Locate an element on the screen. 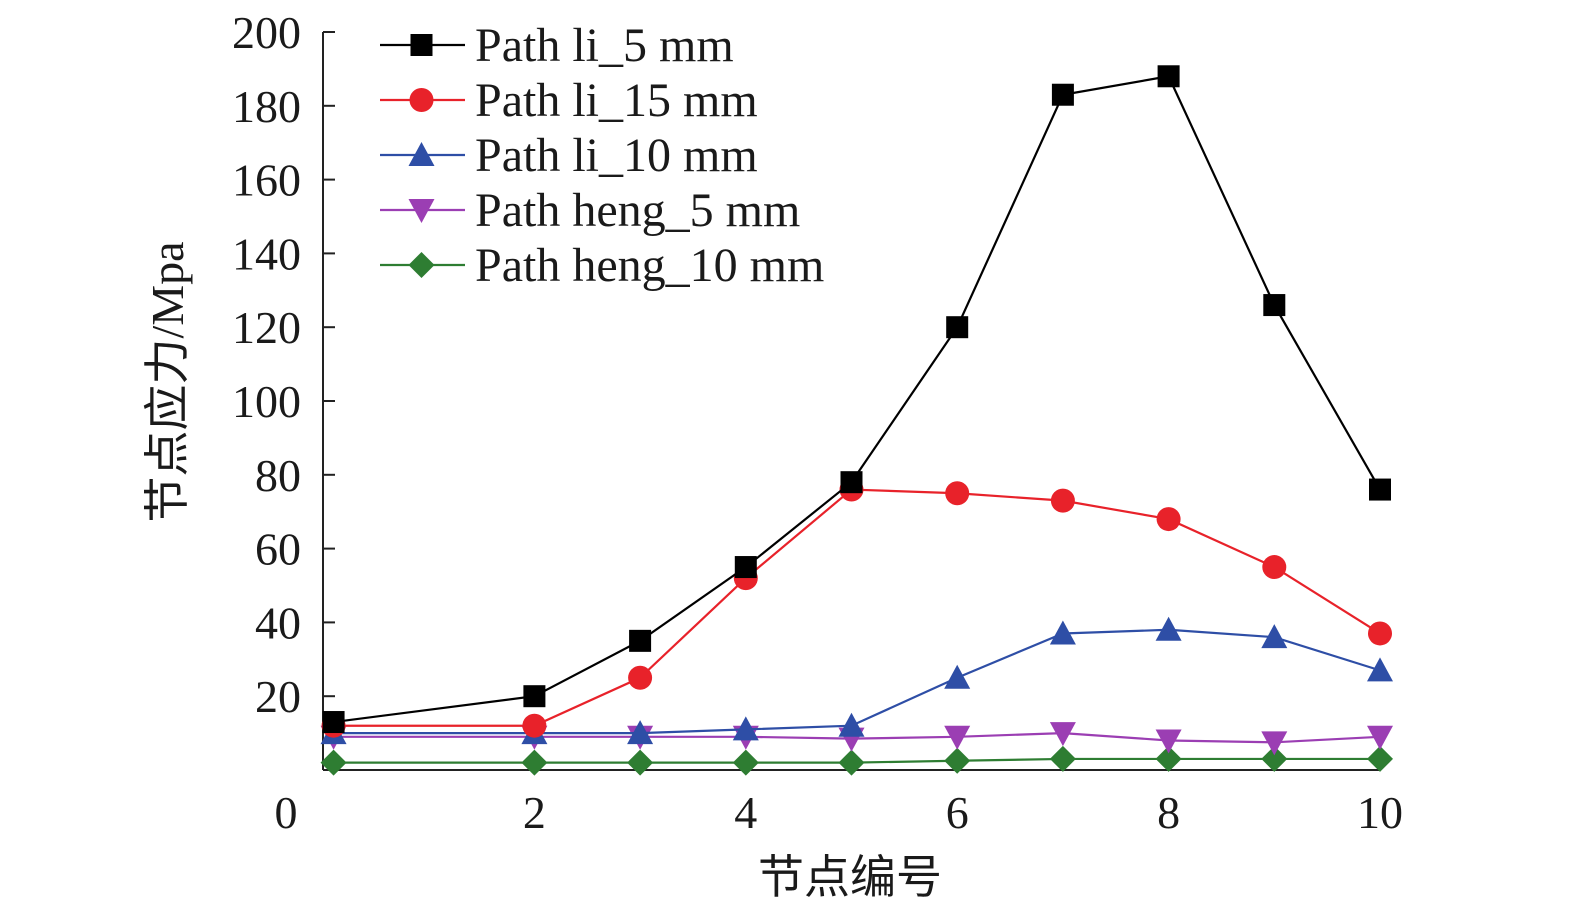 This screenshot has width=1575, height=920. y-tick-label: 140 is located at coordinates (266, 253).